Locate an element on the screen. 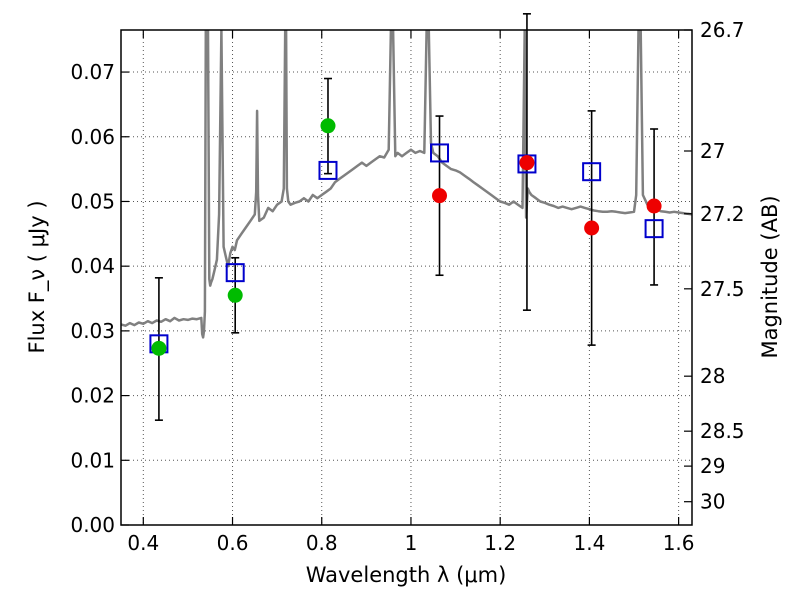  y-tick-label-3: 0.03 is located at coordinates (92, 331).